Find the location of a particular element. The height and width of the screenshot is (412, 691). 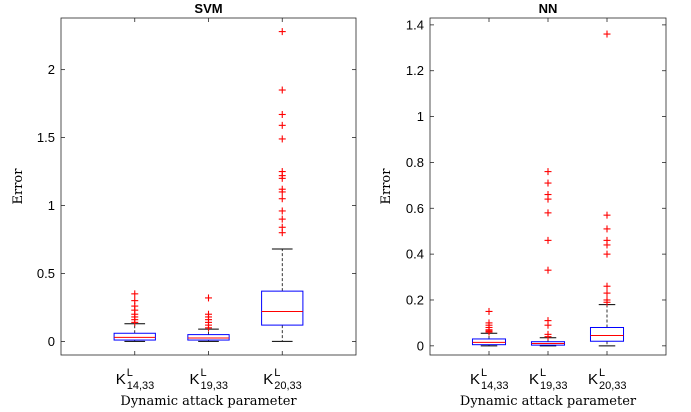

chart-2-y-axis-label: Error is located at coordinates (386, 186).